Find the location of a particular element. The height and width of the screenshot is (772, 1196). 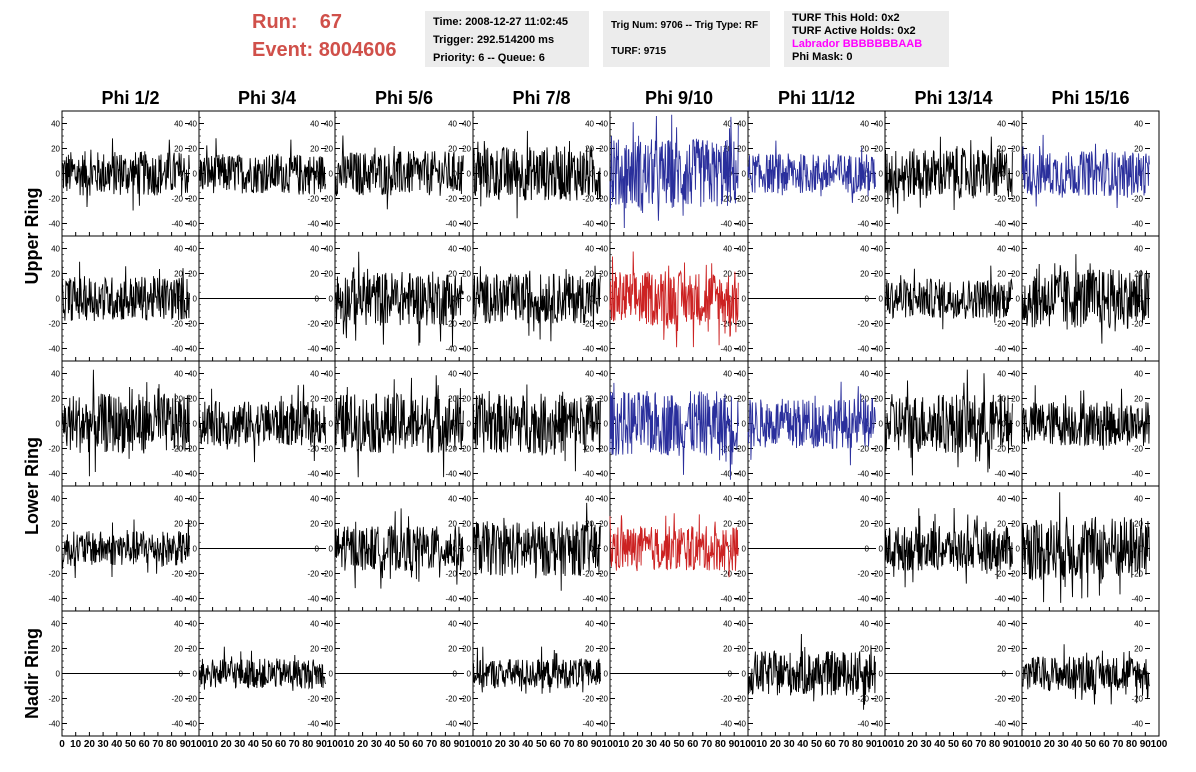

column-header: Phi 3/4 is located at coordinates (267, 98).